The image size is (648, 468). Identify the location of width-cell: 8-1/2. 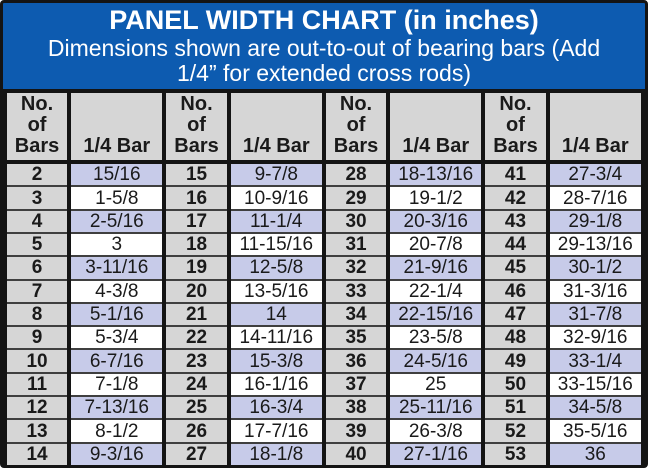
(117, 430).